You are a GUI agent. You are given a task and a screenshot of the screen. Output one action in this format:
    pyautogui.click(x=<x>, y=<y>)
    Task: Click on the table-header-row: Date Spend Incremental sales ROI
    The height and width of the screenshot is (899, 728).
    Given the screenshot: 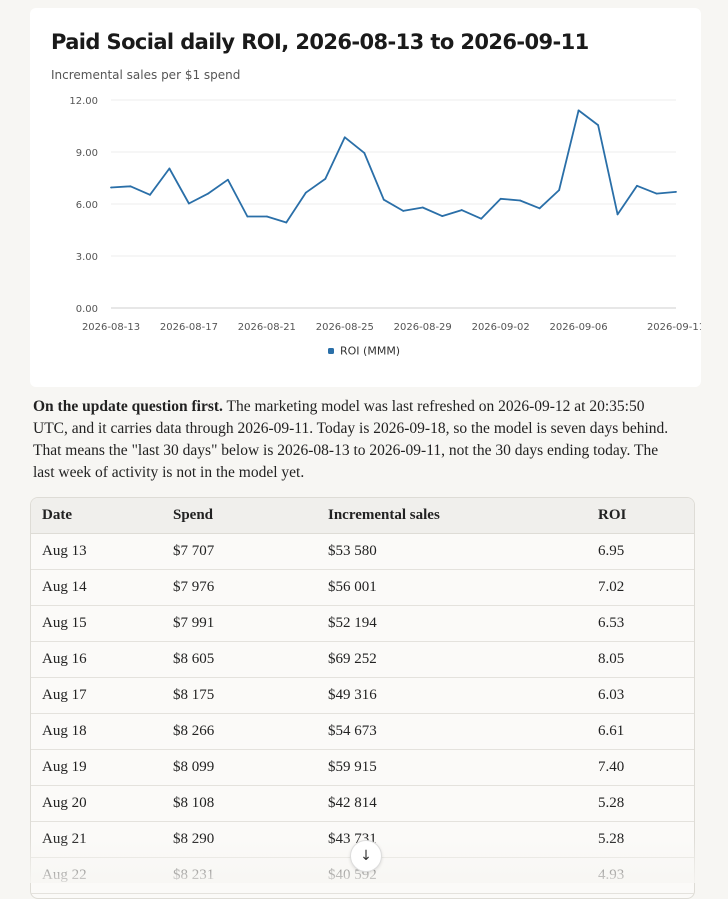 What is the action you would take?
    pyautogui.click(x=362, y=516)
    